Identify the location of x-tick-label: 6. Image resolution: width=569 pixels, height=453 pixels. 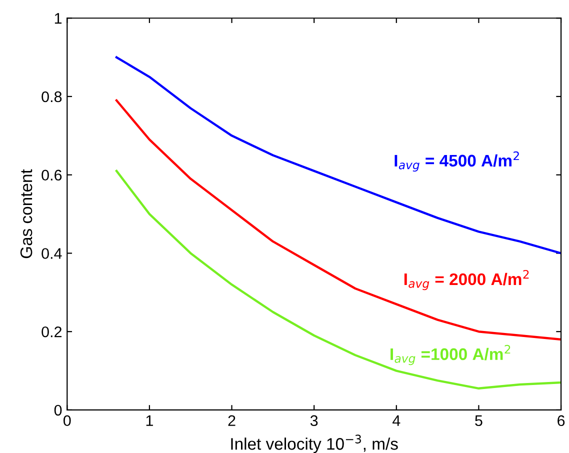
(561, 420).